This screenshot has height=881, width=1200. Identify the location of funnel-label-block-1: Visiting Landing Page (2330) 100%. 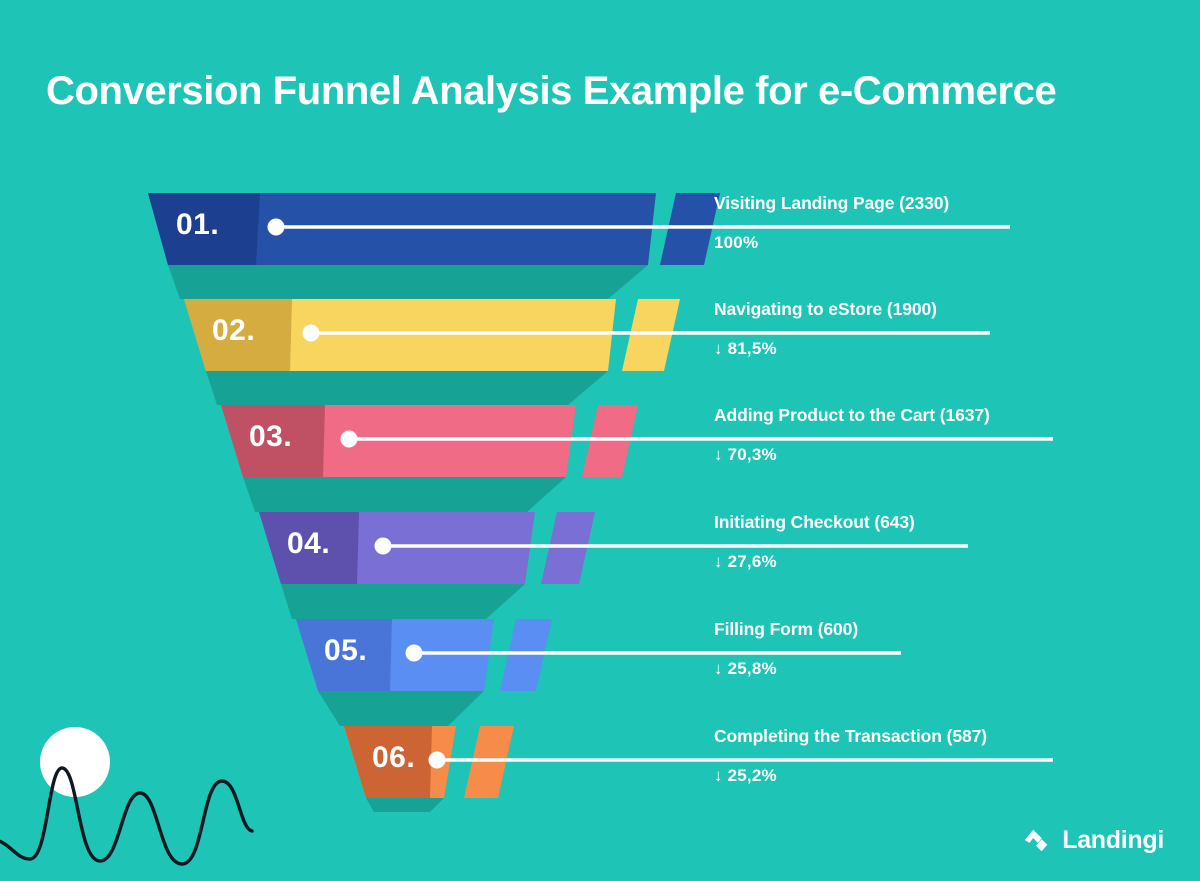
(832, 223).